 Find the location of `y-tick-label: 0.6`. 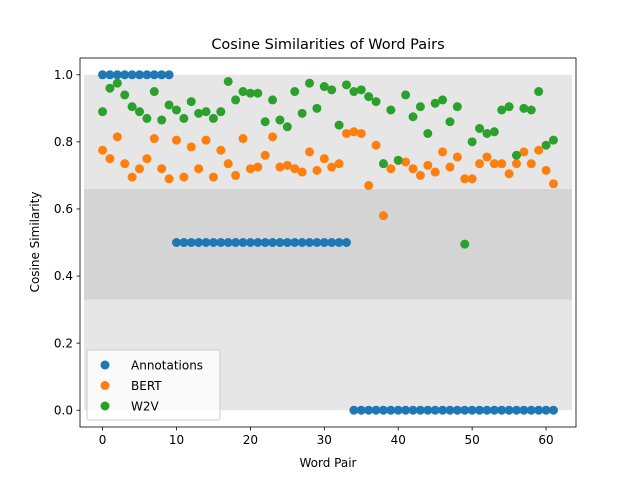

y-tick-label: 0.6 is located at coordinates (63, 209).